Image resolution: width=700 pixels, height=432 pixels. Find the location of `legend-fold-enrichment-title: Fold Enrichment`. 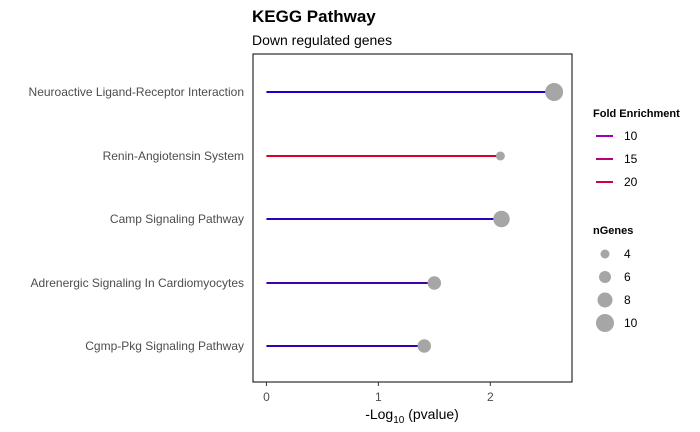

legend-fold-enrichment-title: Fold Enrichment is located at coordinates (636, 114).